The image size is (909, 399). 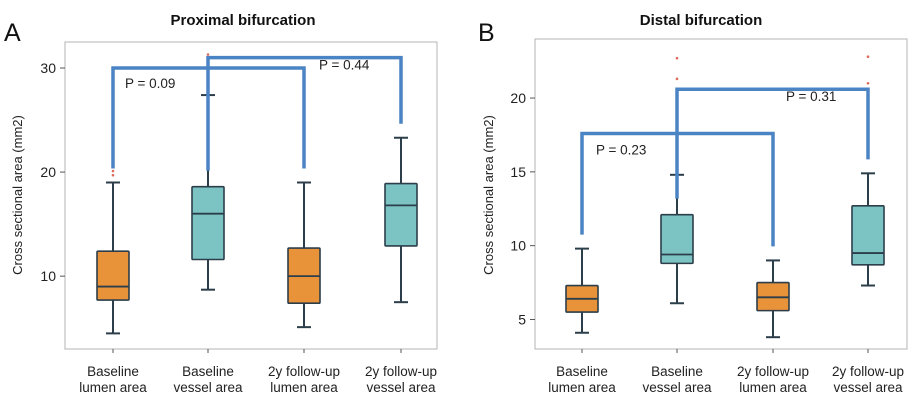 What do you see at coordinates (242, 20) in the screenshot?
I see `chart-title: Proximal bifurcation` at bounding box center [242, 20].